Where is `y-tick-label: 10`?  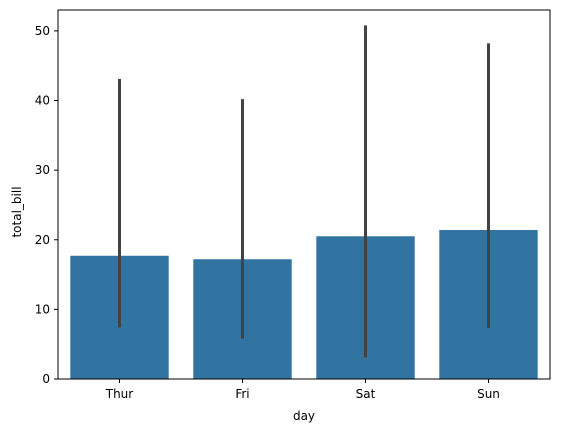 y-tick-label: 10 is located at coordinates (42, 309).